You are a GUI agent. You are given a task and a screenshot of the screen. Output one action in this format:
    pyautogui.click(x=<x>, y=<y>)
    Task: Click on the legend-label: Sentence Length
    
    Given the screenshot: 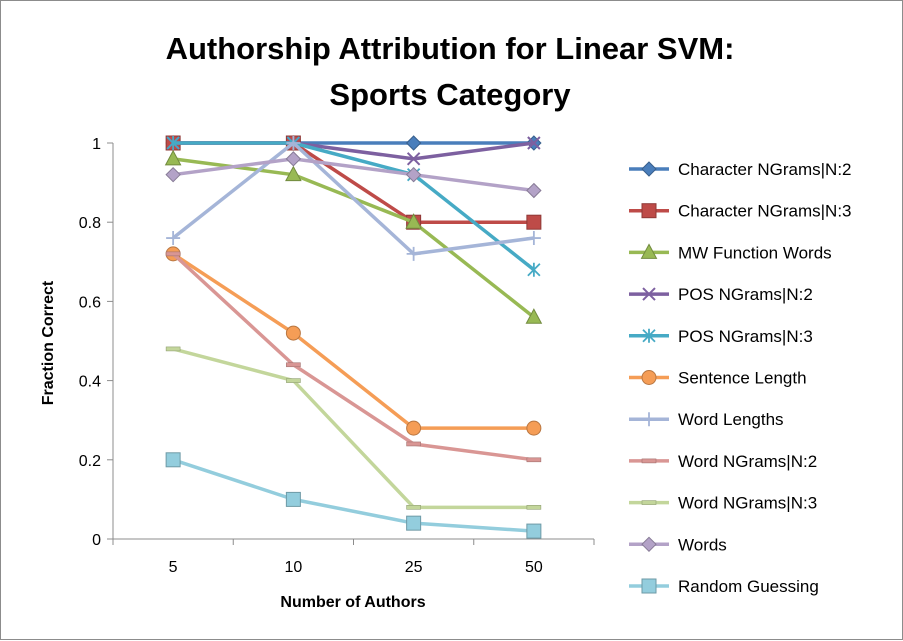 What is the action you would take?
    pyautogui.click(x=742, y=378)
    